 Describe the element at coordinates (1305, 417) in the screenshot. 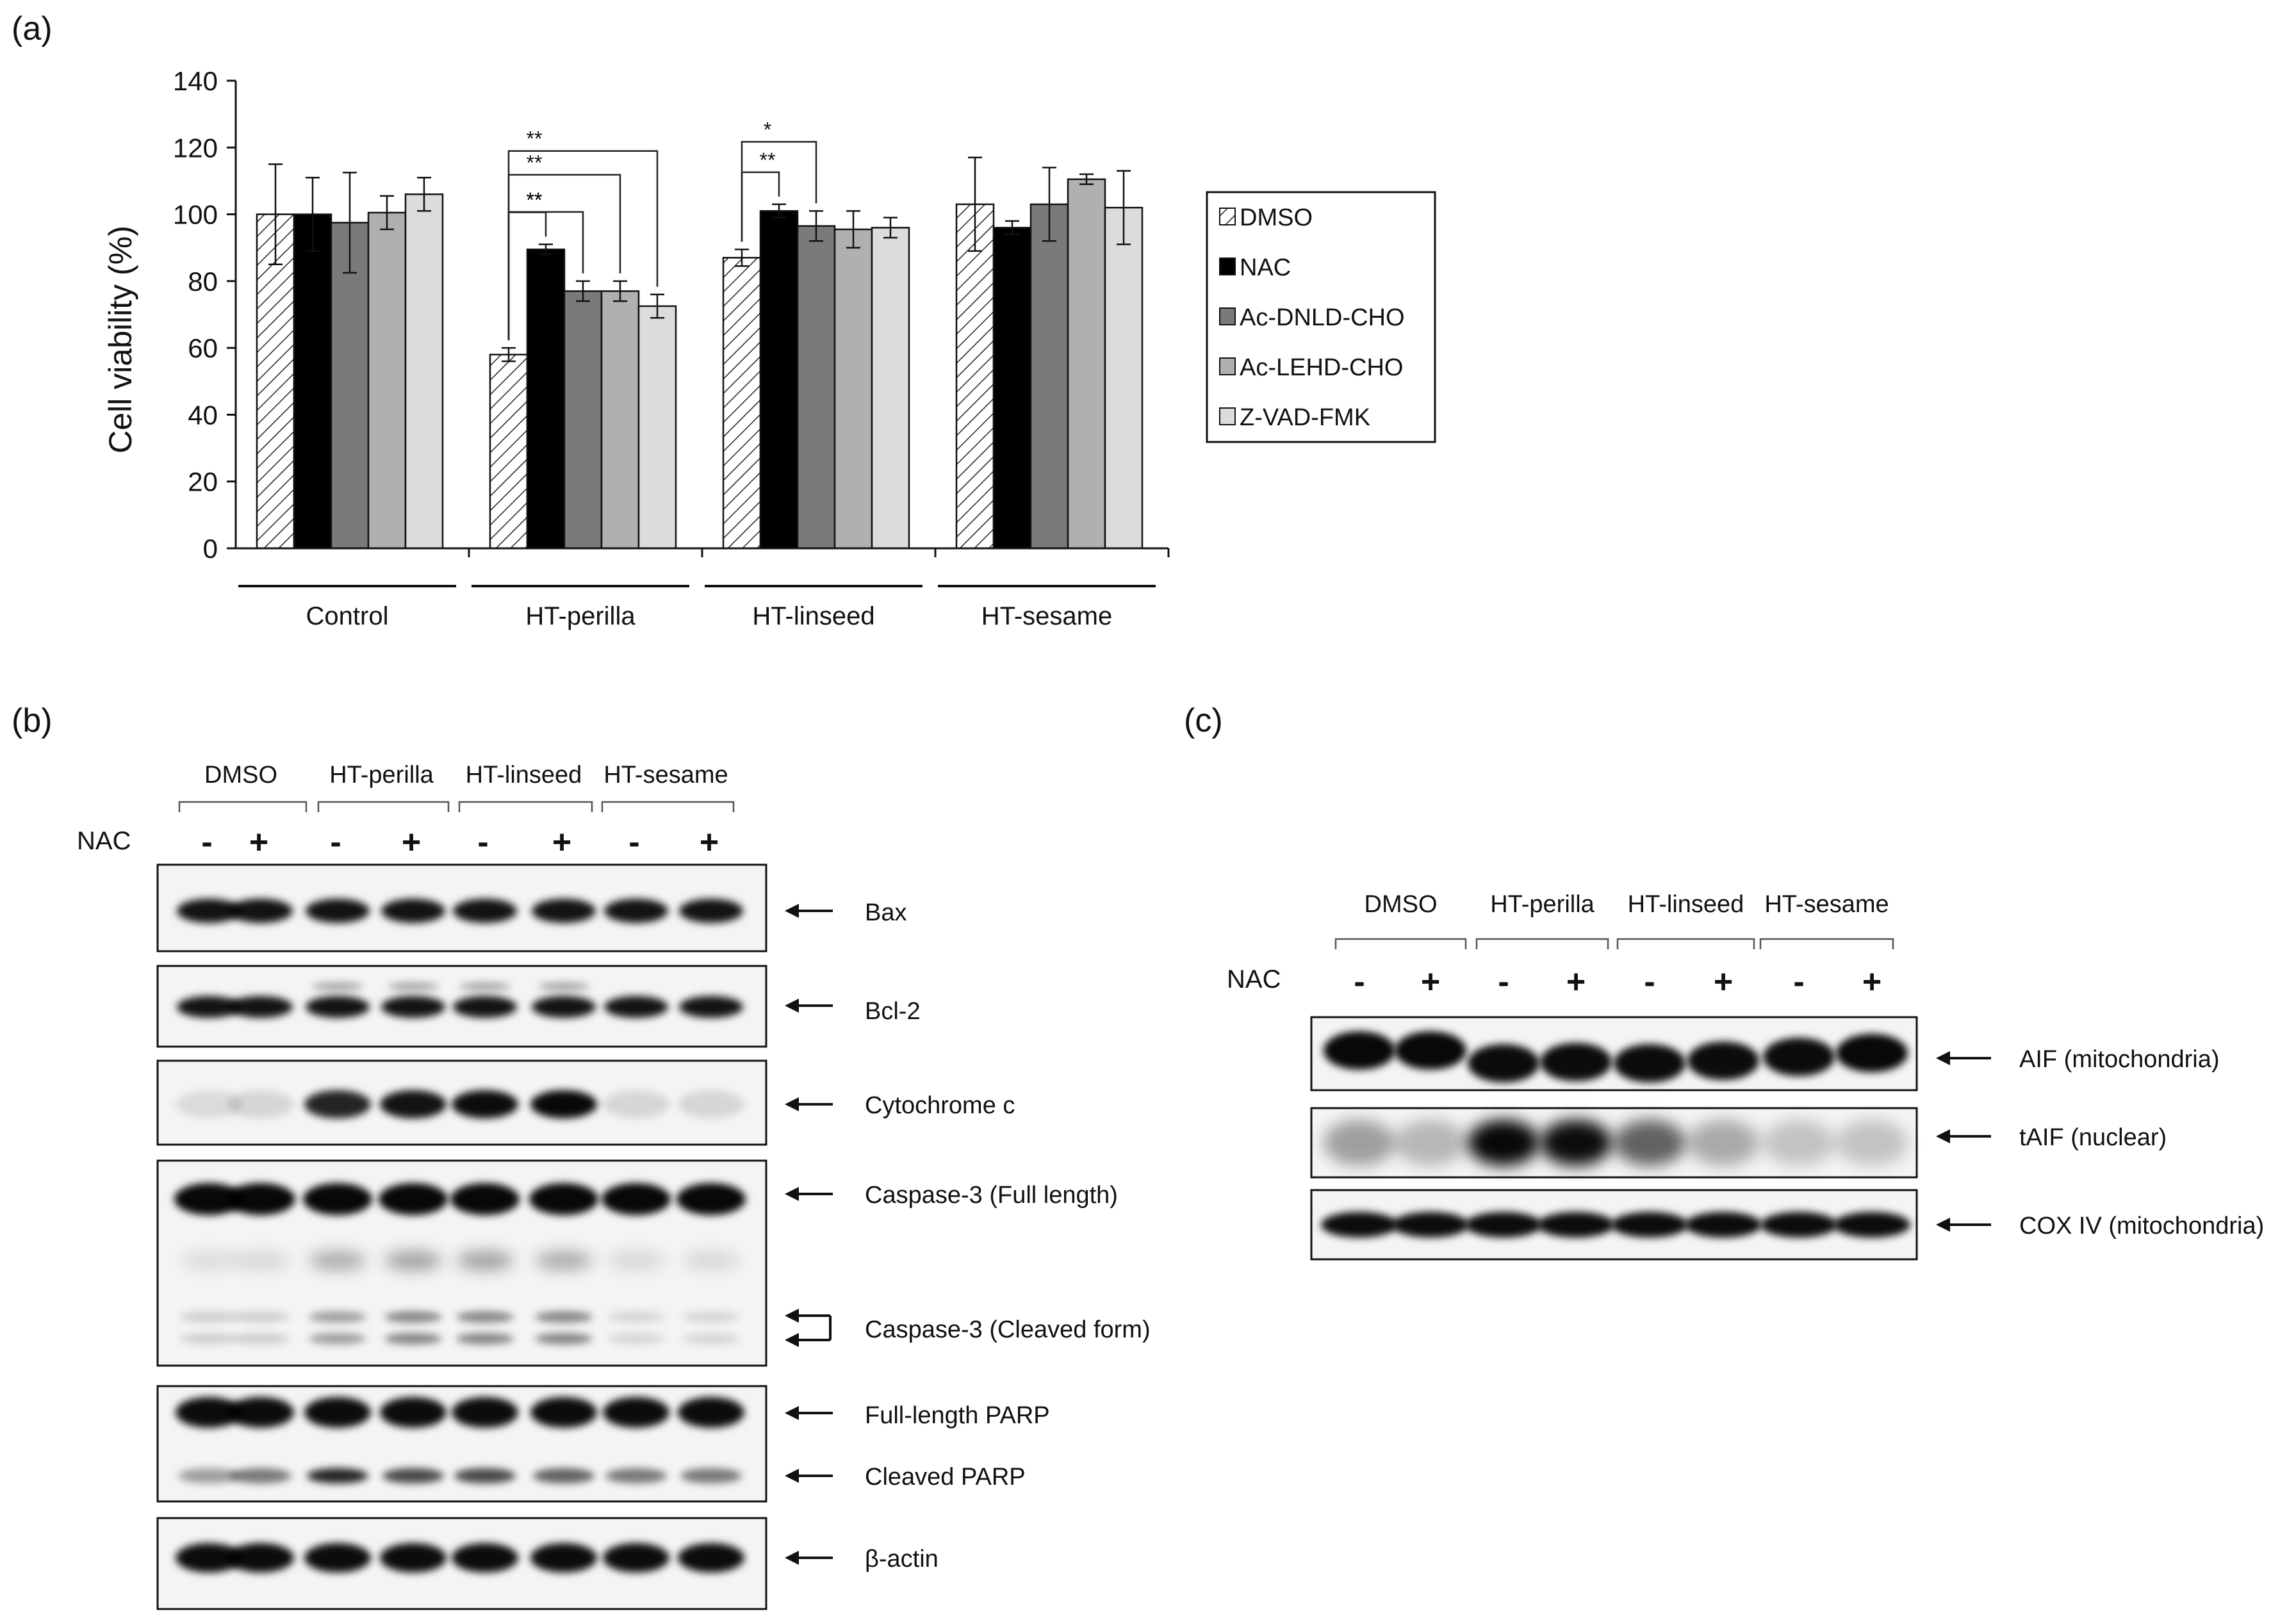

I see `legend-label: Z-VAD-FMK` at that location.